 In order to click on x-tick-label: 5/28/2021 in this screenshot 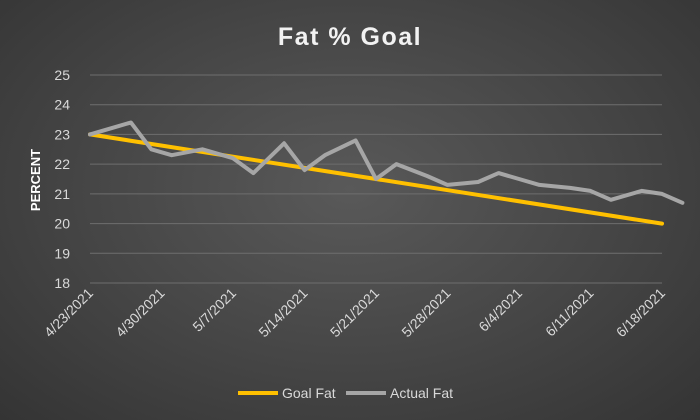, I will do `click(426, 313)`.